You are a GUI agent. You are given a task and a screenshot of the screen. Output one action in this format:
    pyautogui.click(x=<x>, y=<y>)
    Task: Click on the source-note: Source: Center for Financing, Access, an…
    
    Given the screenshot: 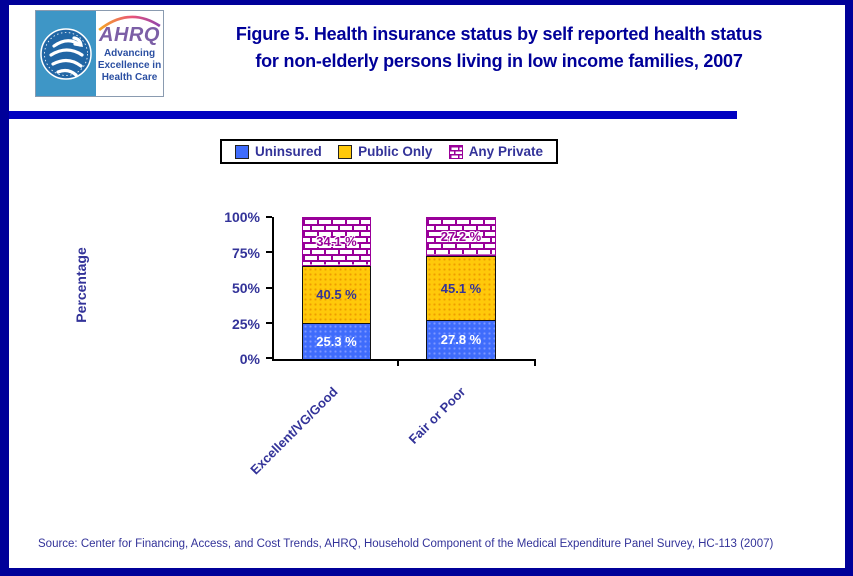 What is the action you would take?
    pyautogui.click(x=406, y=544)
    